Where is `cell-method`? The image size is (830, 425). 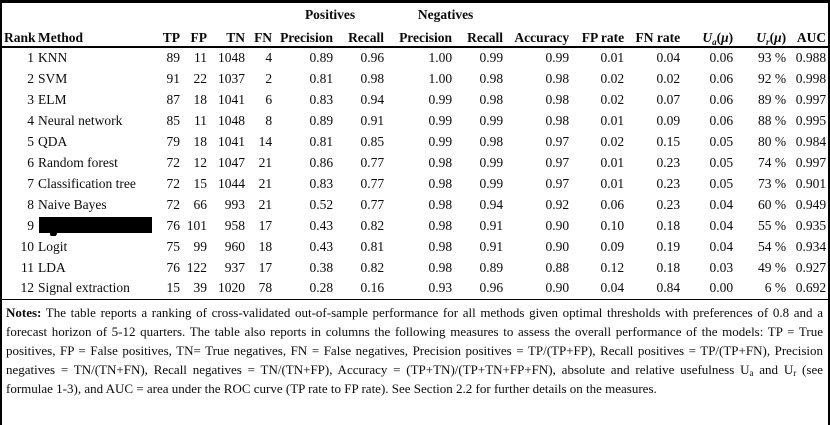 cell-method is located at coordinates (97, 225).